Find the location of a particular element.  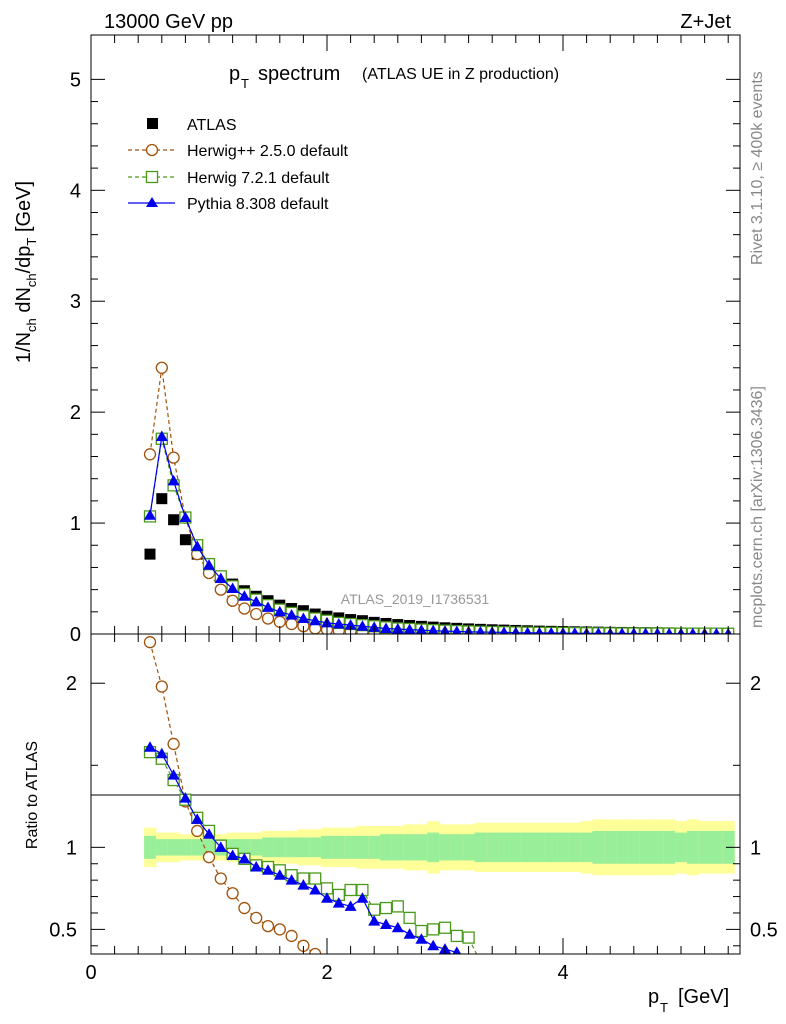

ylabel-part-5: /dp is located at coordinates (24, 260).